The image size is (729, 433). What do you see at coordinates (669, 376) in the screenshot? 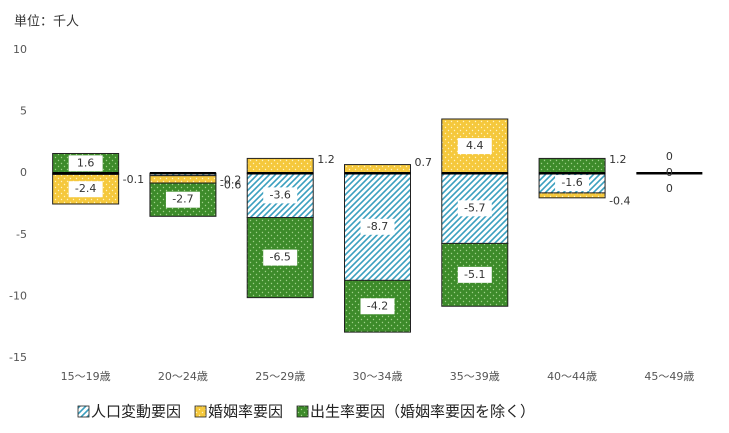
I see `x-tick-label: 45〜49歳` at bounding box center [669, 376].